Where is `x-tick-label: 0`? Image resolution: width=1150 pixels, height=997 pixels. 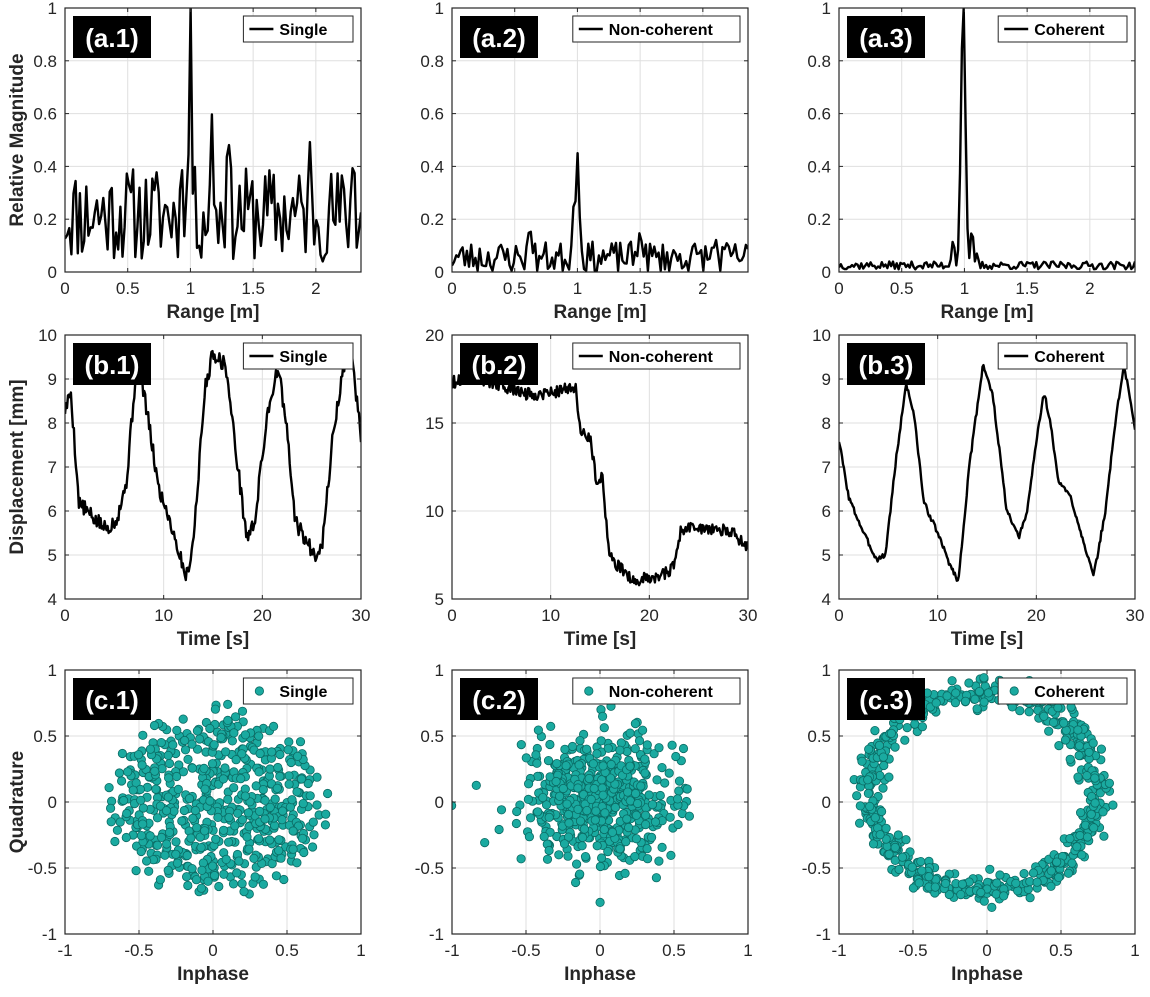 x-tick-label: 0 is located at coordinates (212, 950).